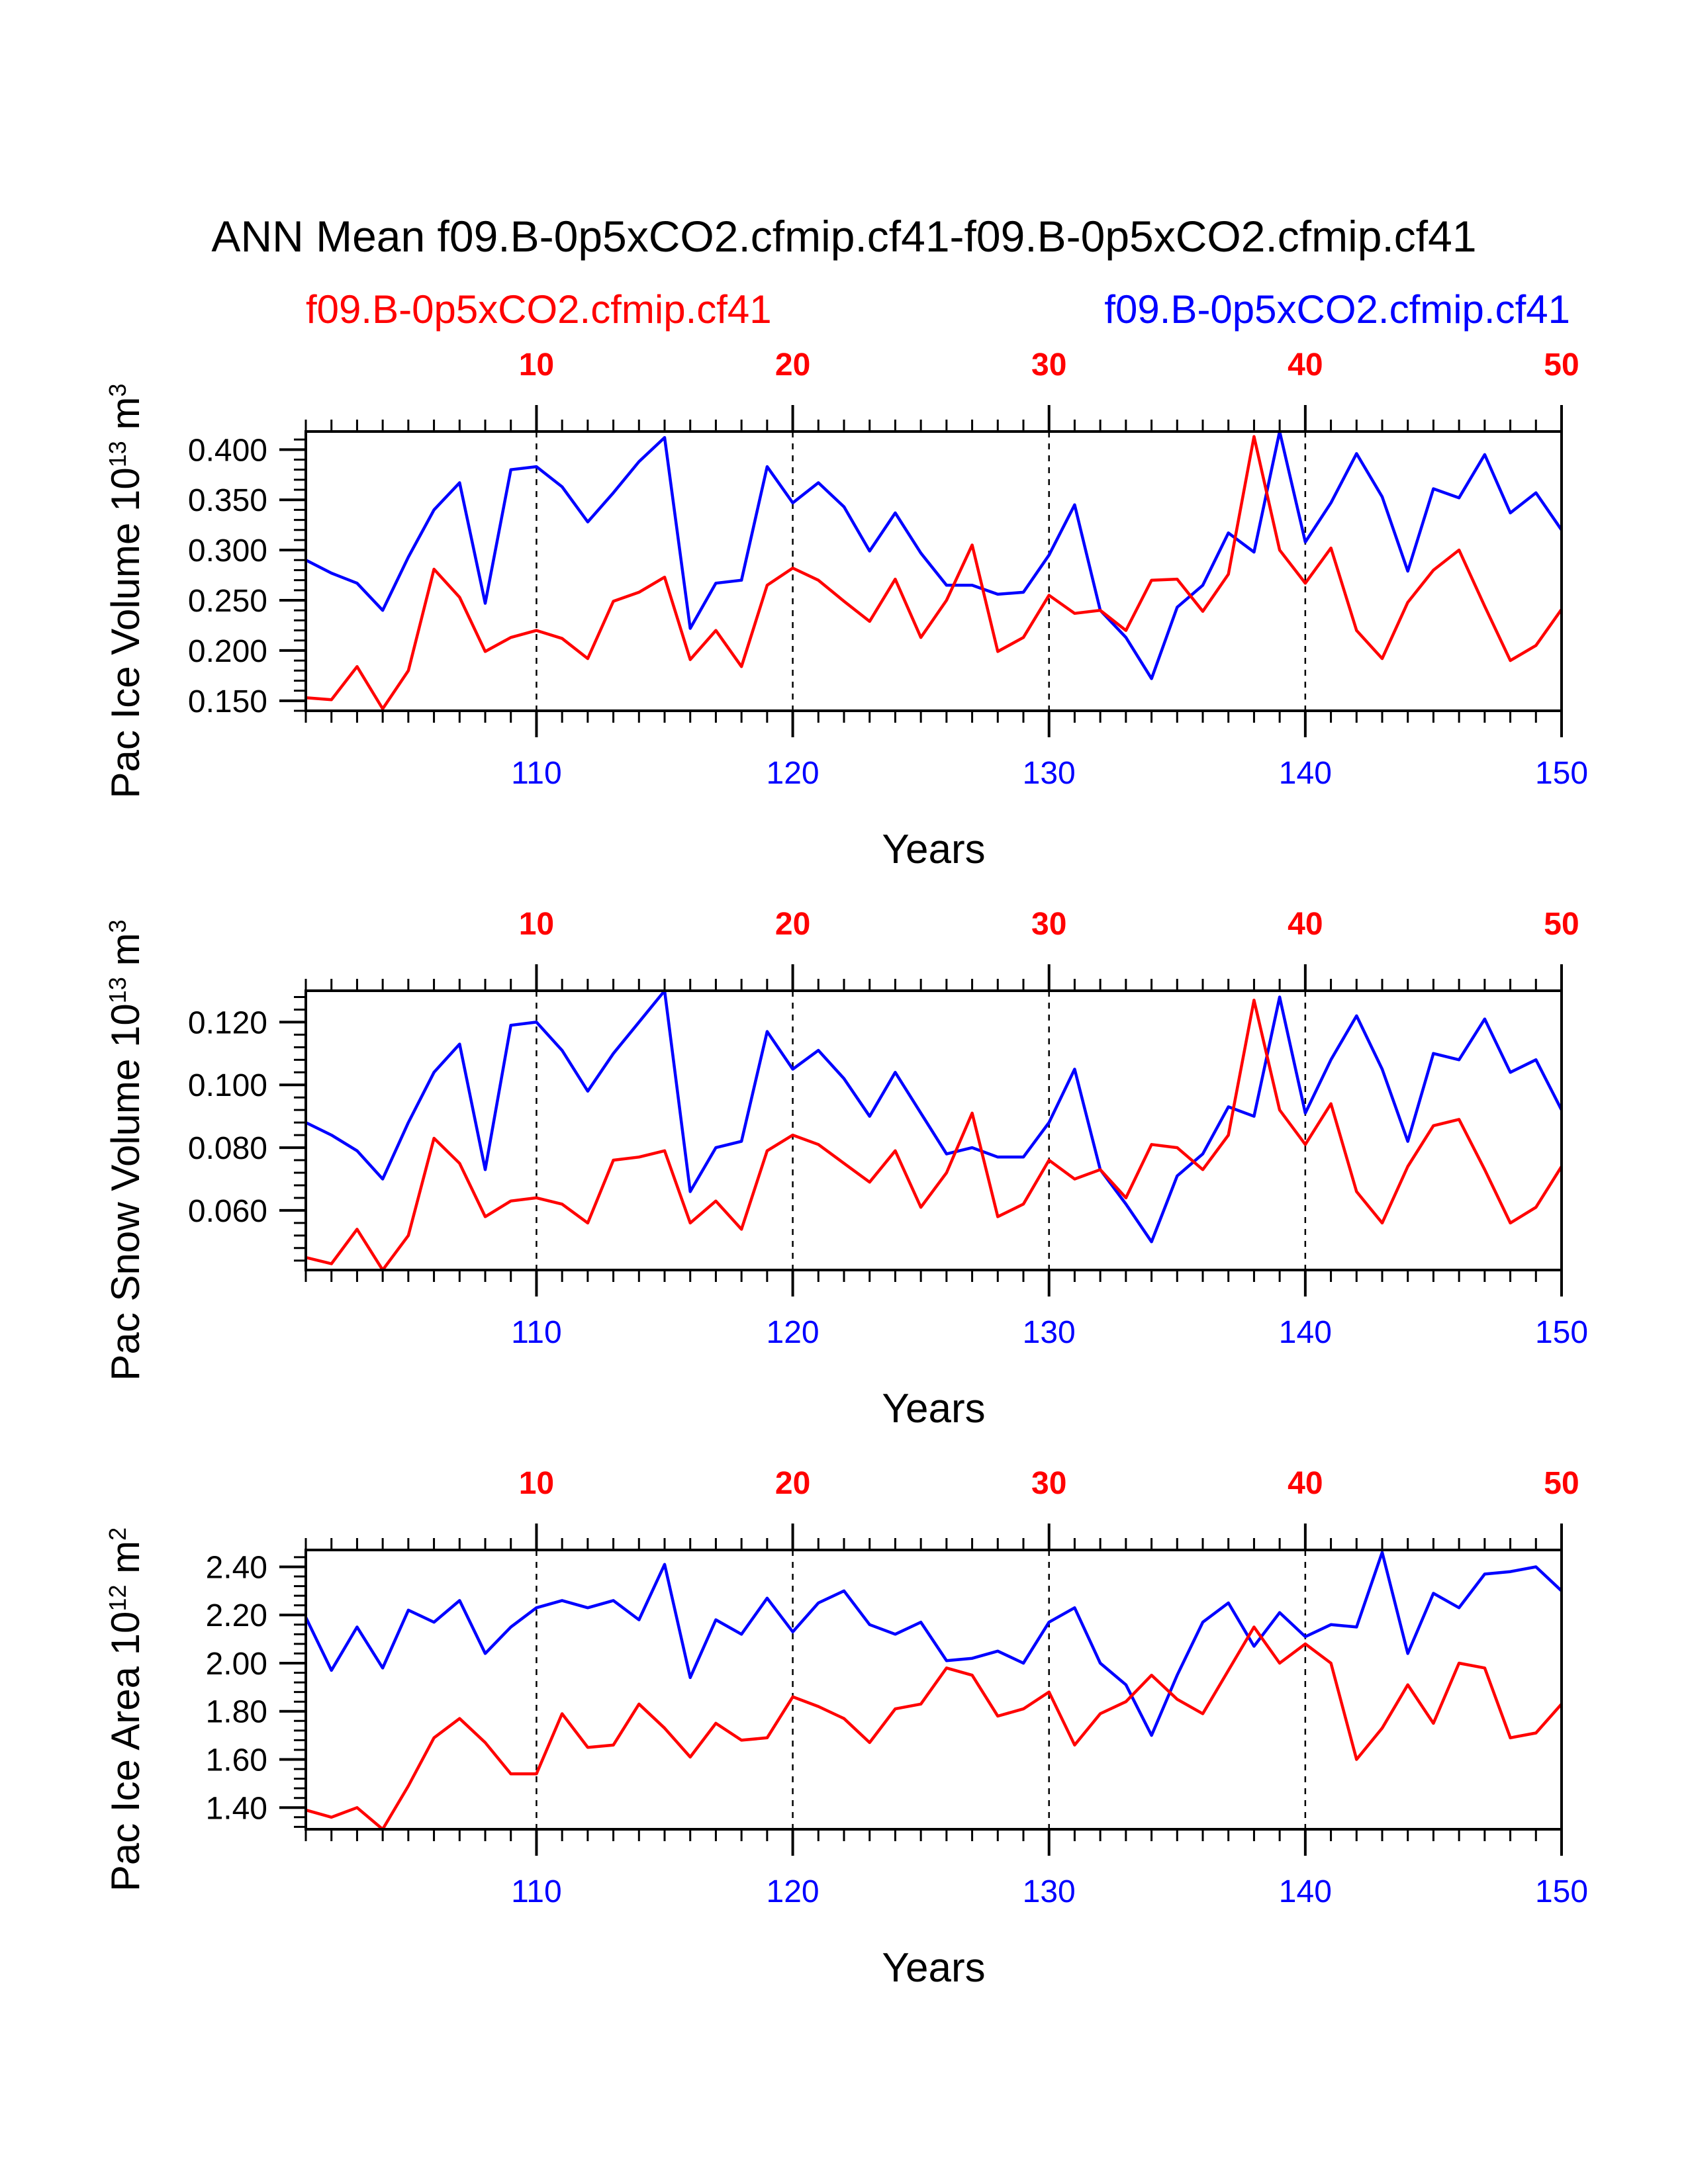 This screenshot has width=1688, height=2184. What do you see at coordinates (227, 701) in the screenshot?
I see `y-tick-label: 0.150` at bounding box center [227, 701].